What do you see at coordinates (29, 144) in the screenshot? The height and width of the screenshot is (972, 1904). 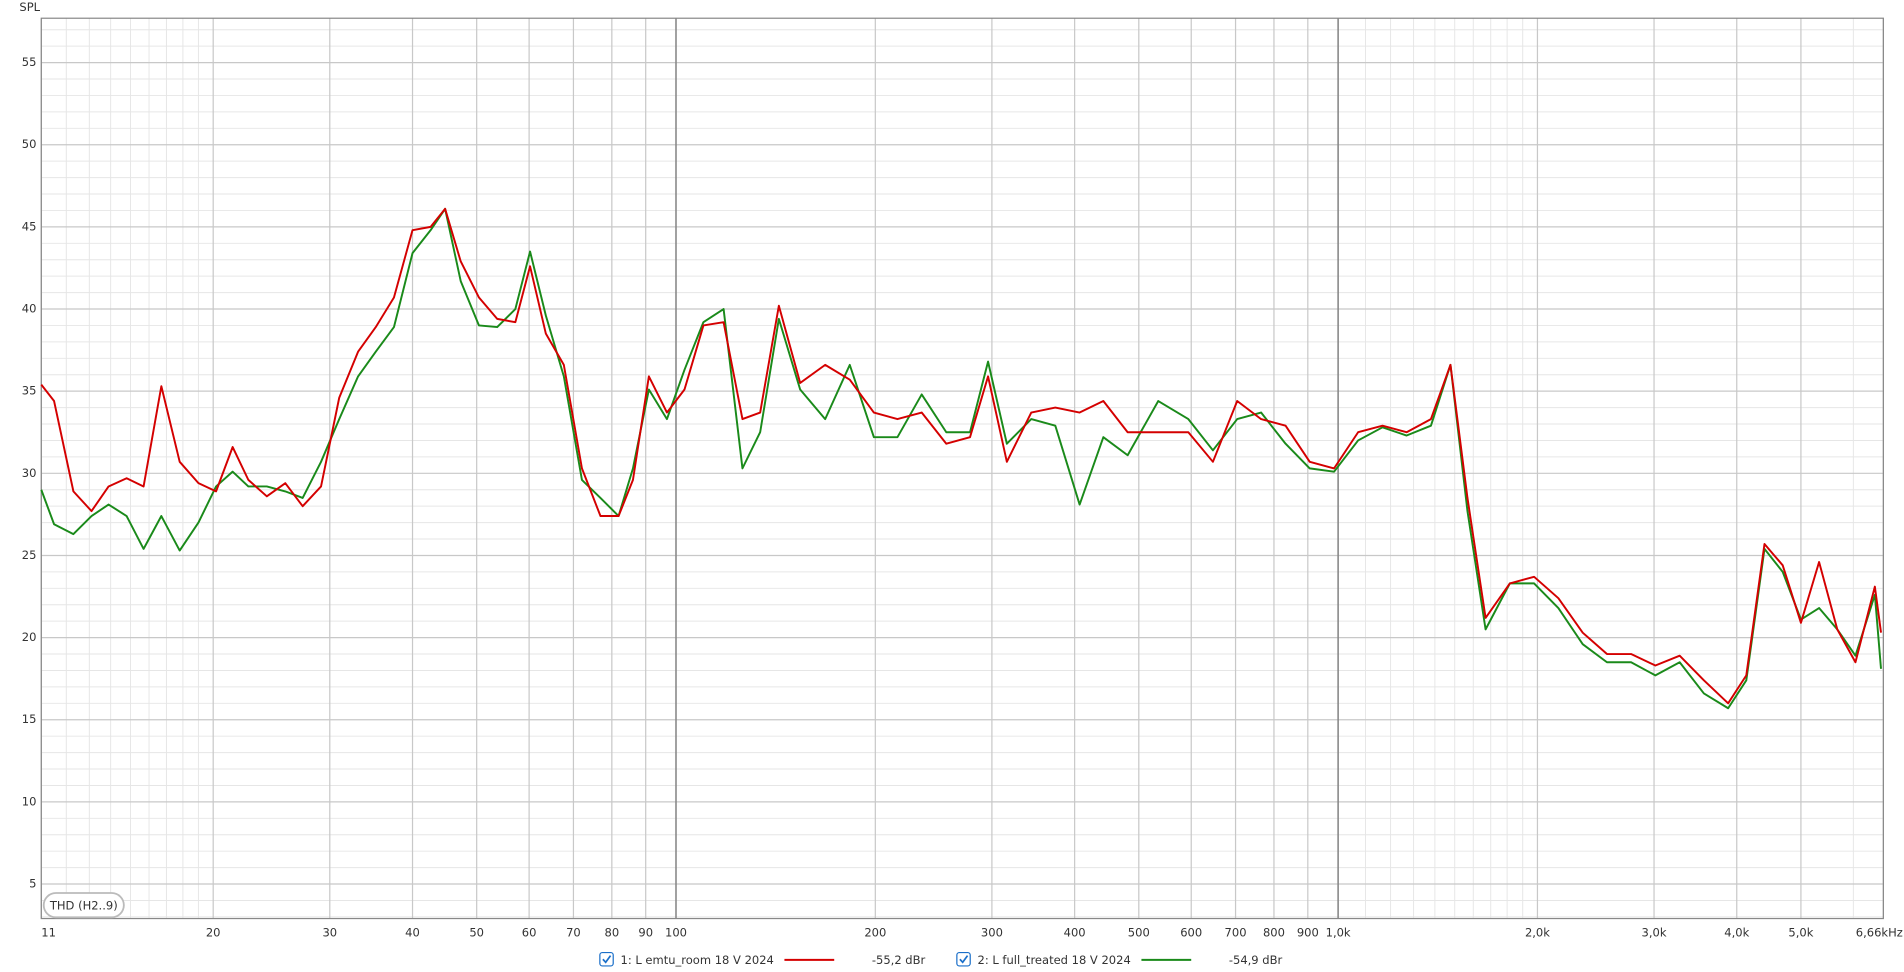 I see `y-tick-label: 50` at bounding box center [29, 144].